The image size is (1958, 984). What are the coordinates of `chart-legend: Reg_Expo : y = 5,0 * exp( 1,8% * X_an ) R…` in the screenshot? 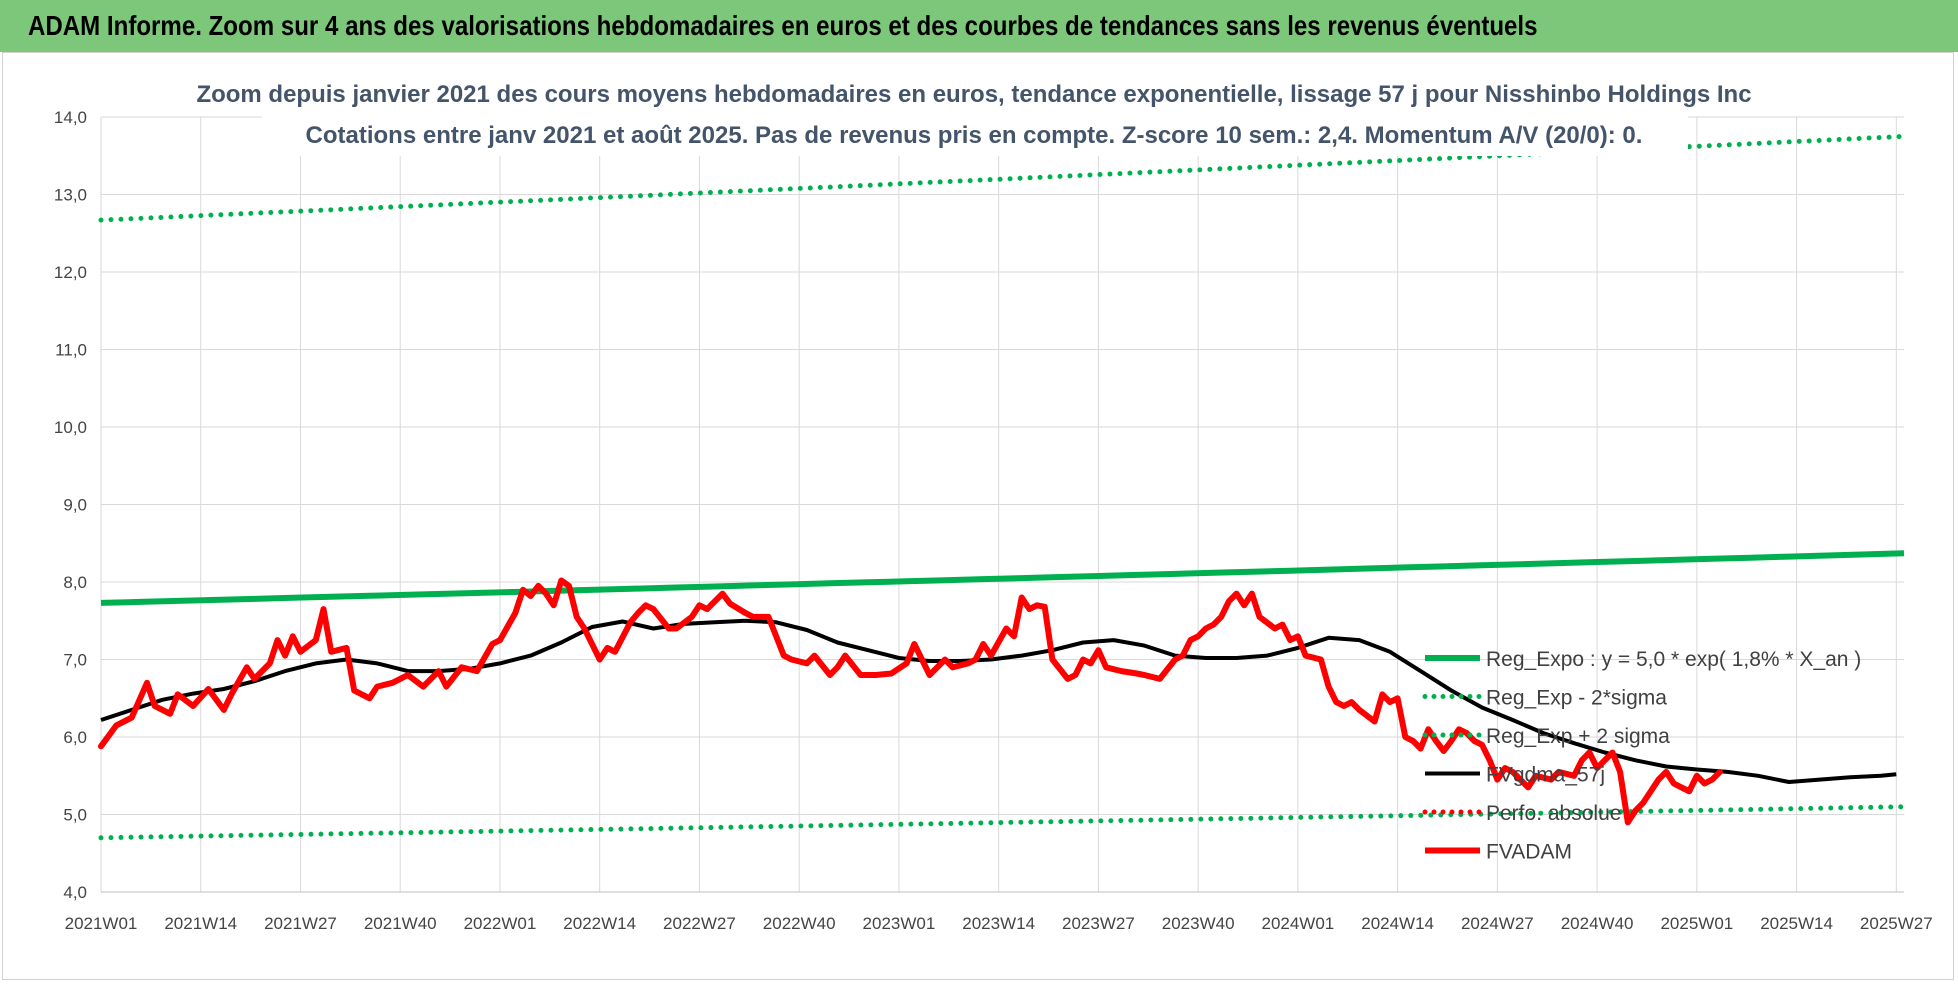 It's located at (1641, 756).